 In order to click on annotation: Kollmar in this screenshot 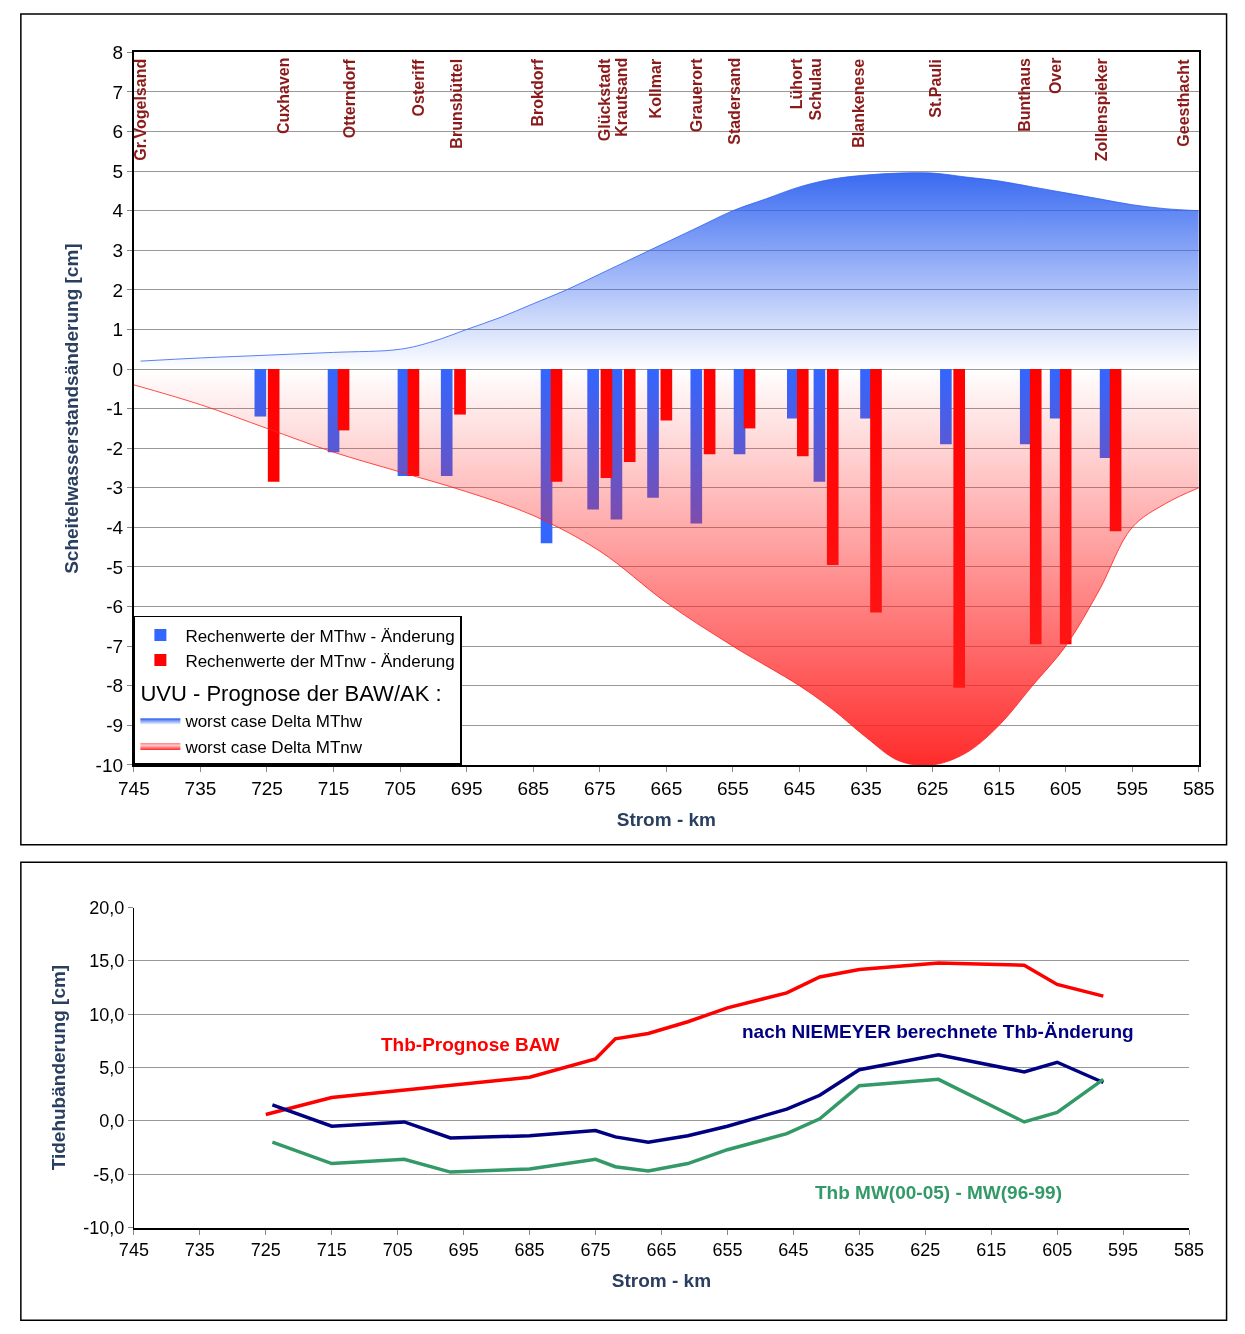, I will do `click(655, 88)`.